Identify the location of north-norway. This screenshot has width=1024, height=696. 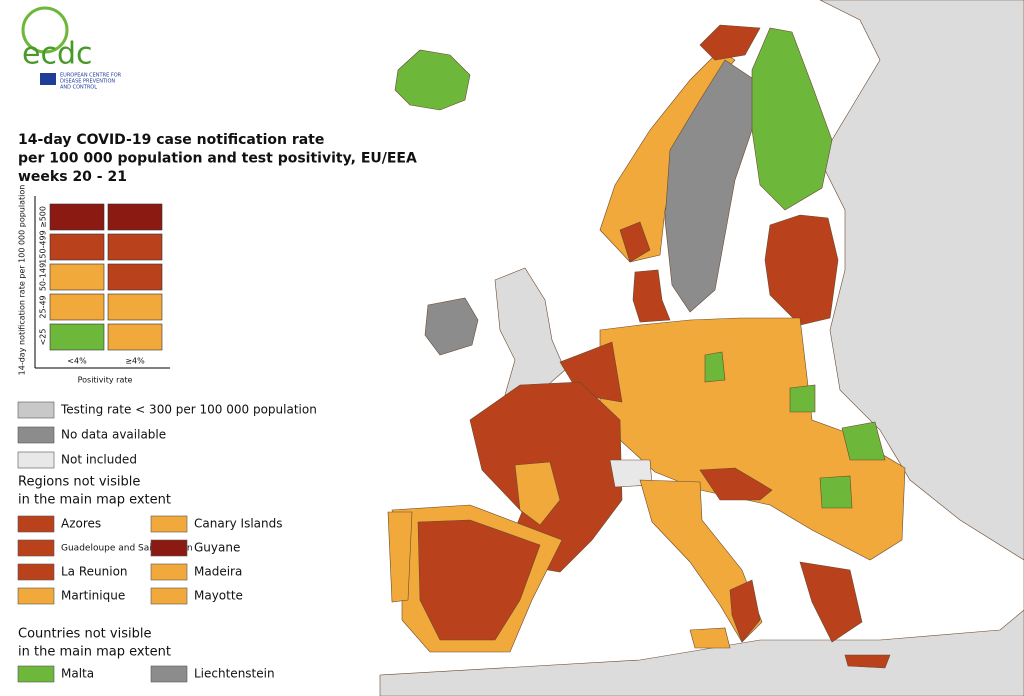
(730, 42).